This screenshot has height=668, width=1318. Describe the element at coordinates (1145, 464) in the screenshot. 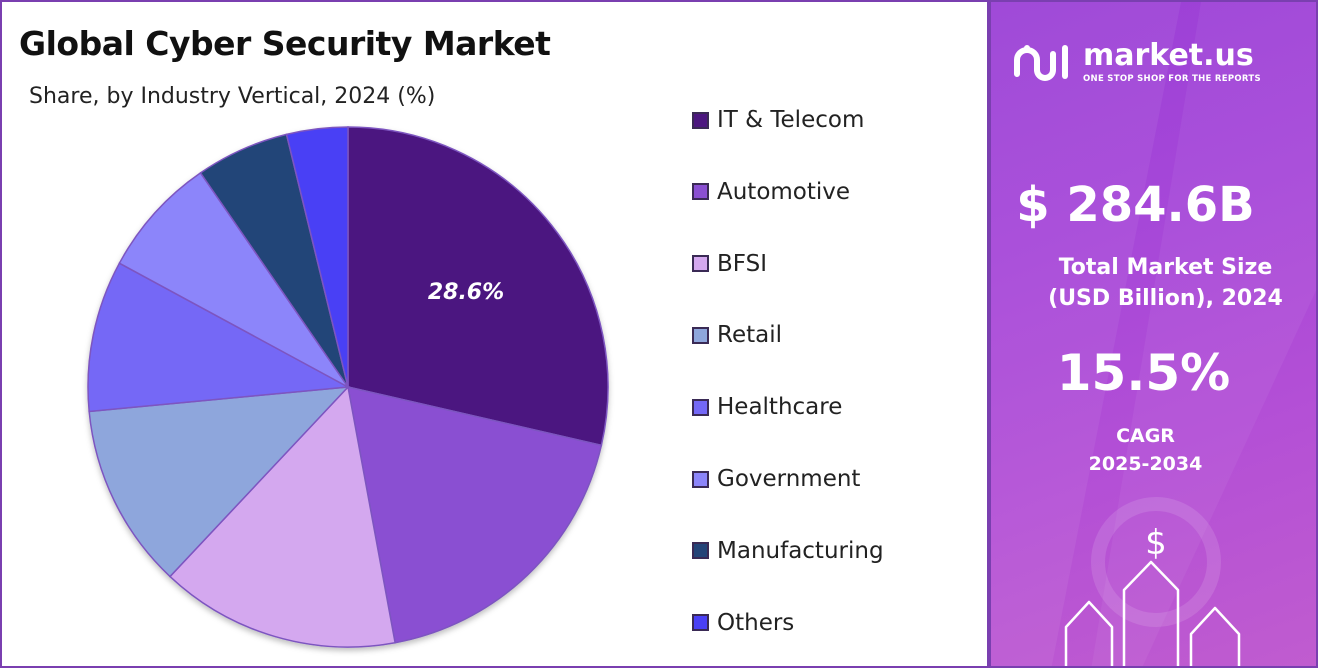

I see `cagr-label-line2: 2025-2034` at that location.